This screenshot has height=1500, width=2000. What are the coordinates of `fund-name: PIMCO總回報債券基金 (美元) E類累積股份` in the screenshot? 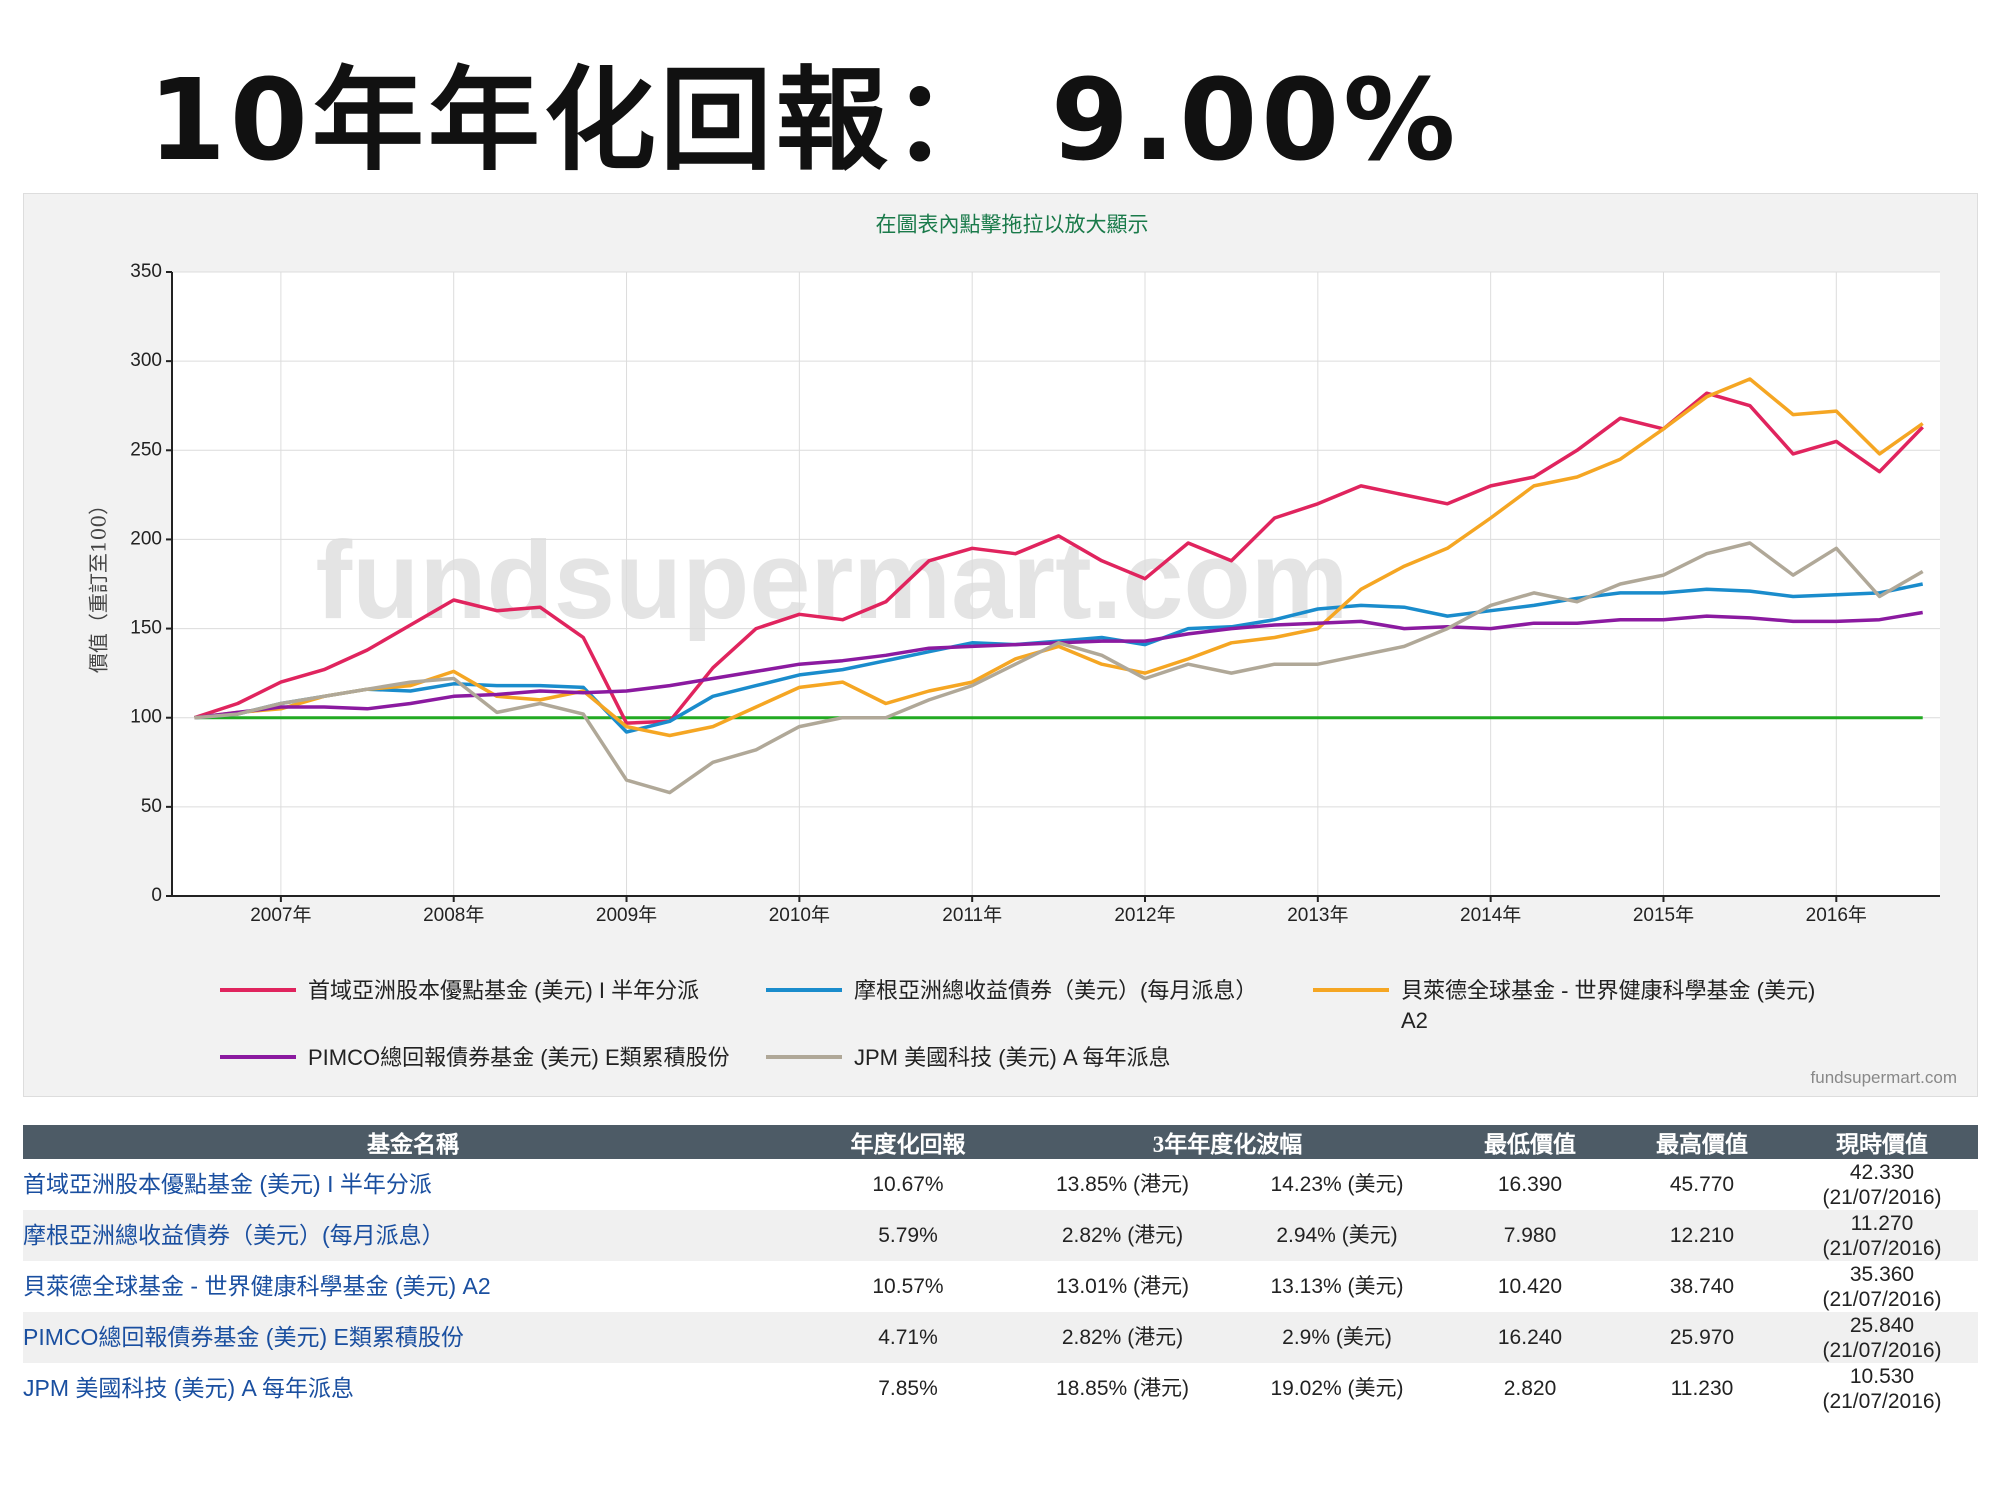 It's located at (413, 1337).